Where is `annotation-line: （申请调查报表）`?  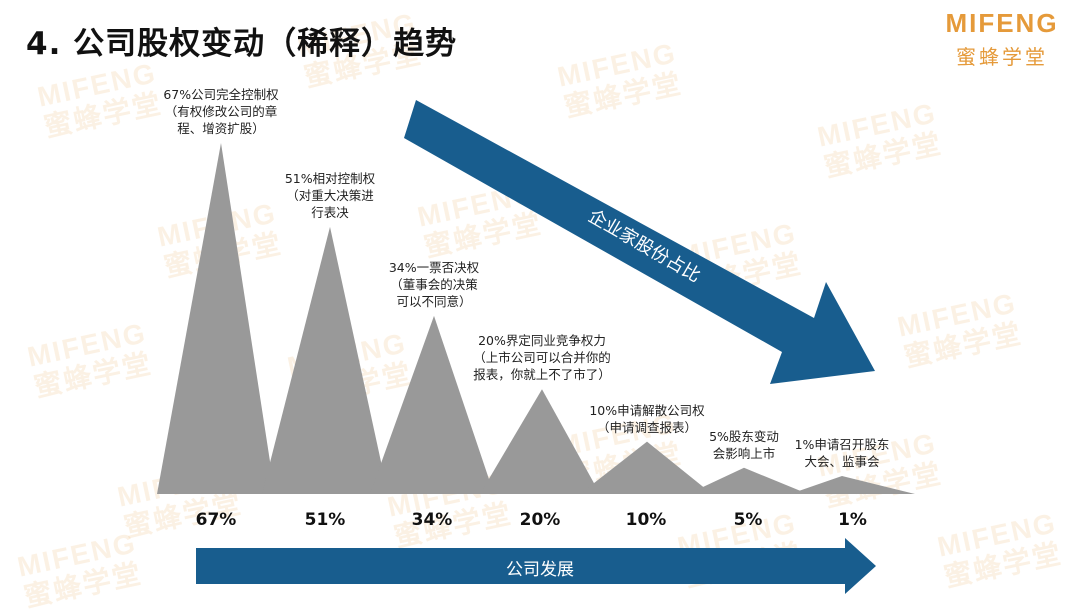
annotation-line: （申请调查报表） is located at coordinates (647, 427).